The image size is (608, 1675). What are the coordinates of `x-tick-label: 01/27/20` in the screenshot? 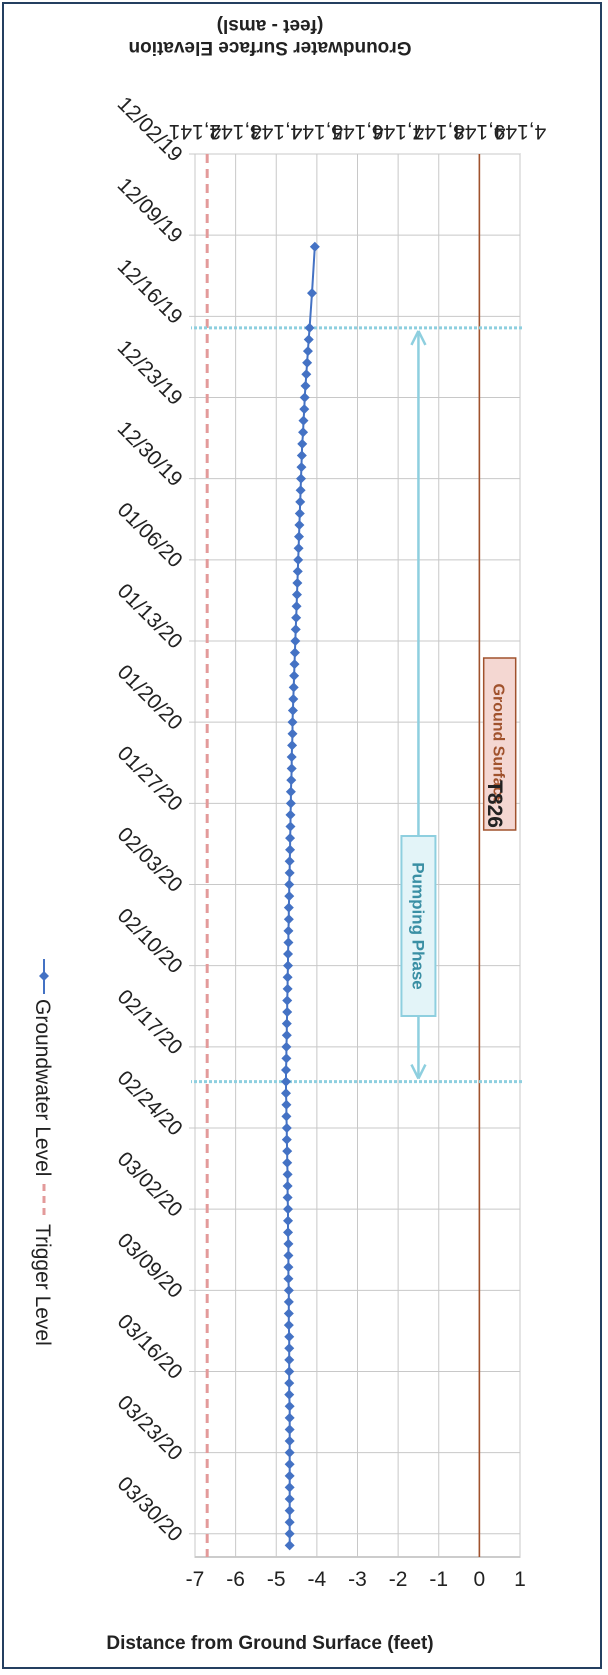 It's located at (150, 779).